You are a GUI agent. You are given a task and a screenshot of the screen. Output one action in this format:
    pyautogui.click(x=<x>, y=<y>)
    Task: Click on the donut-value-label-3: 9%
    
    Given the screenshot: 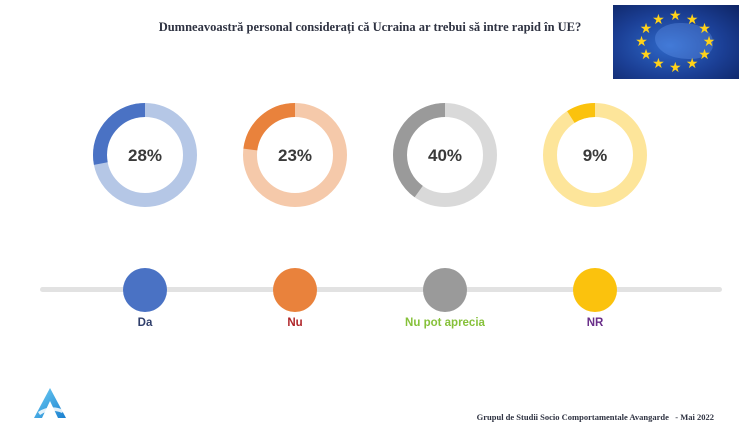 What is the action you would take?
    pyautogui.click(x=595, y=155)
    